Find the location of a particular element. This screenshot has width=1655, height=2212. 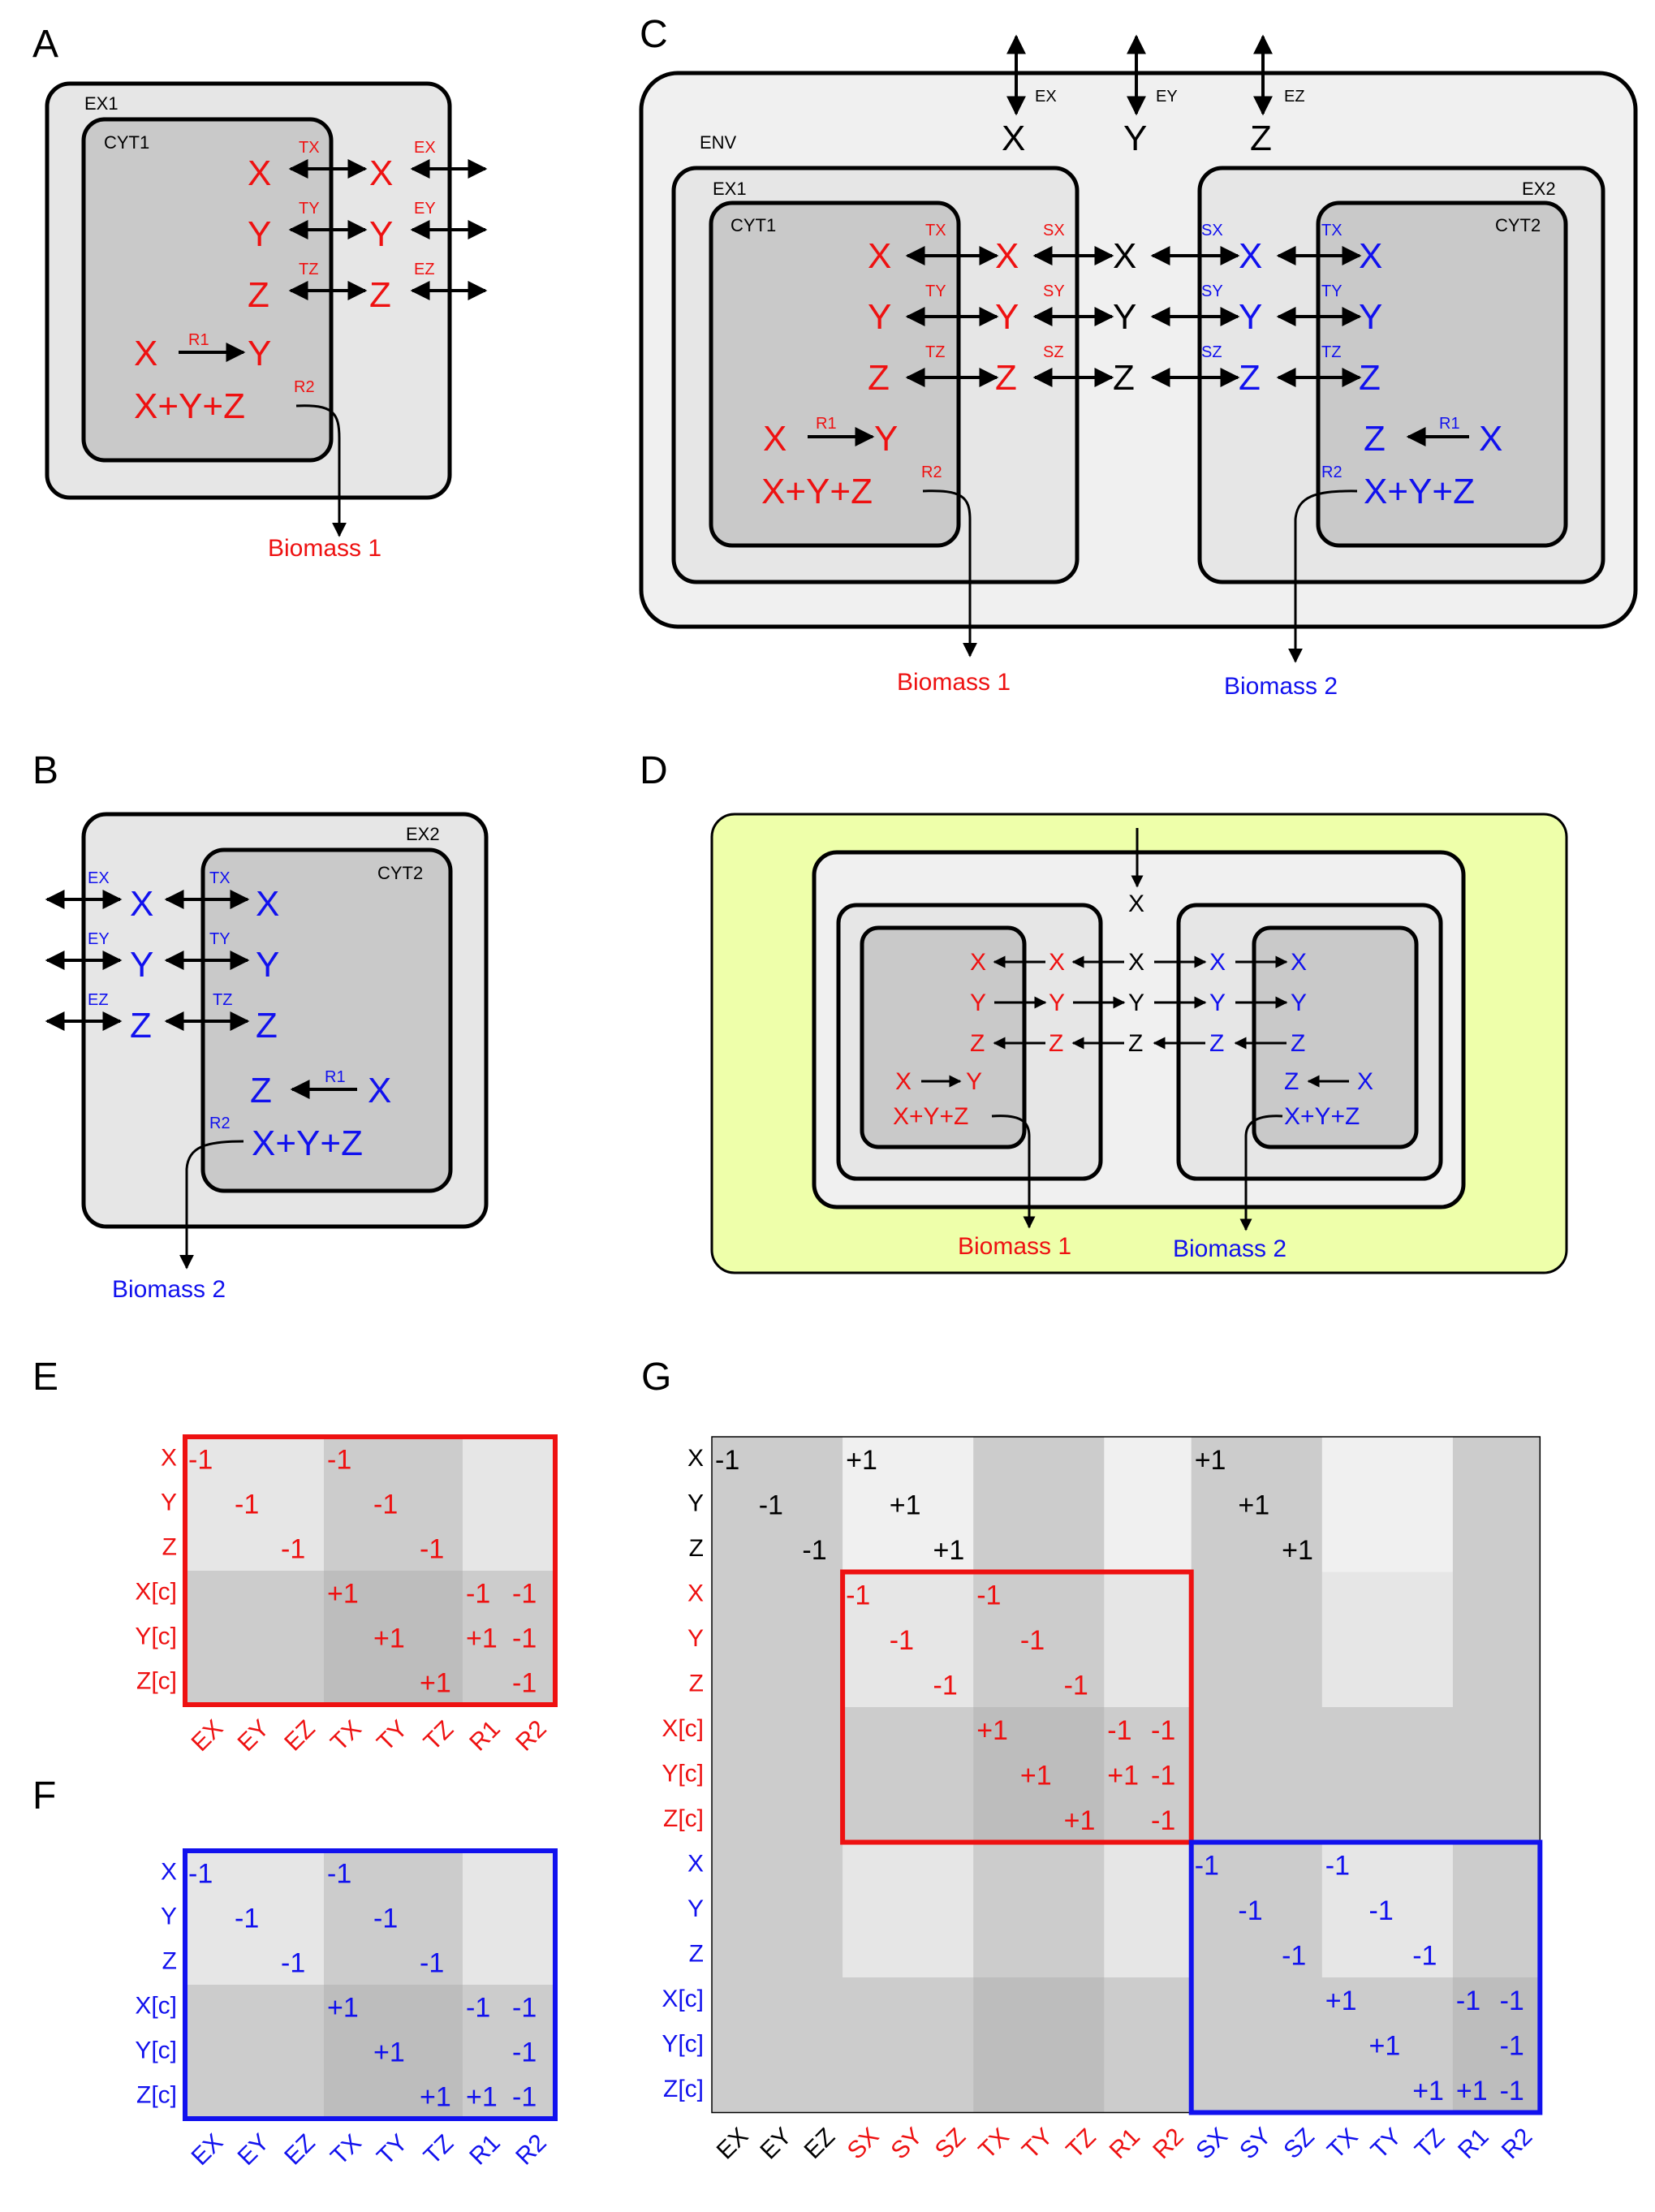

c-r1-label: R1 is located at coordinates (827, 424).